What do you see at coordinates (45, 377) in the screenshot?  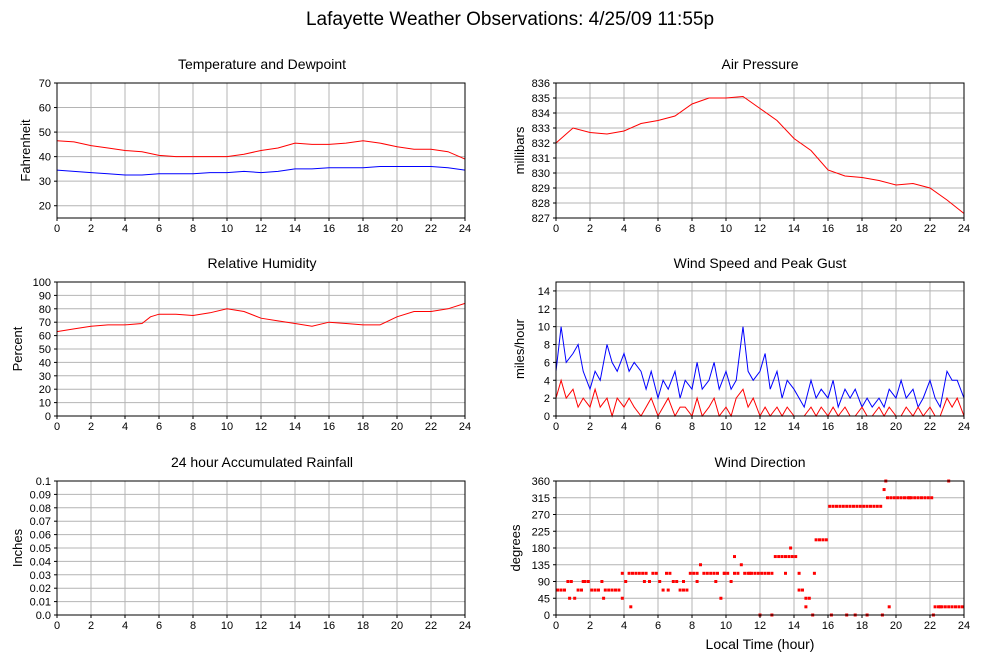 I see `humidity-y-tick-label: 30` at bounding box center [45, 377].